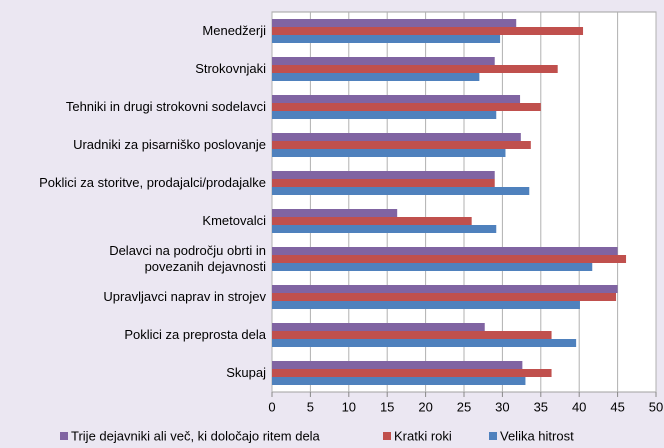  Describe the element at coordinates (617, 406) in the screenshot. I see `x-tick-label: 45` at that location.